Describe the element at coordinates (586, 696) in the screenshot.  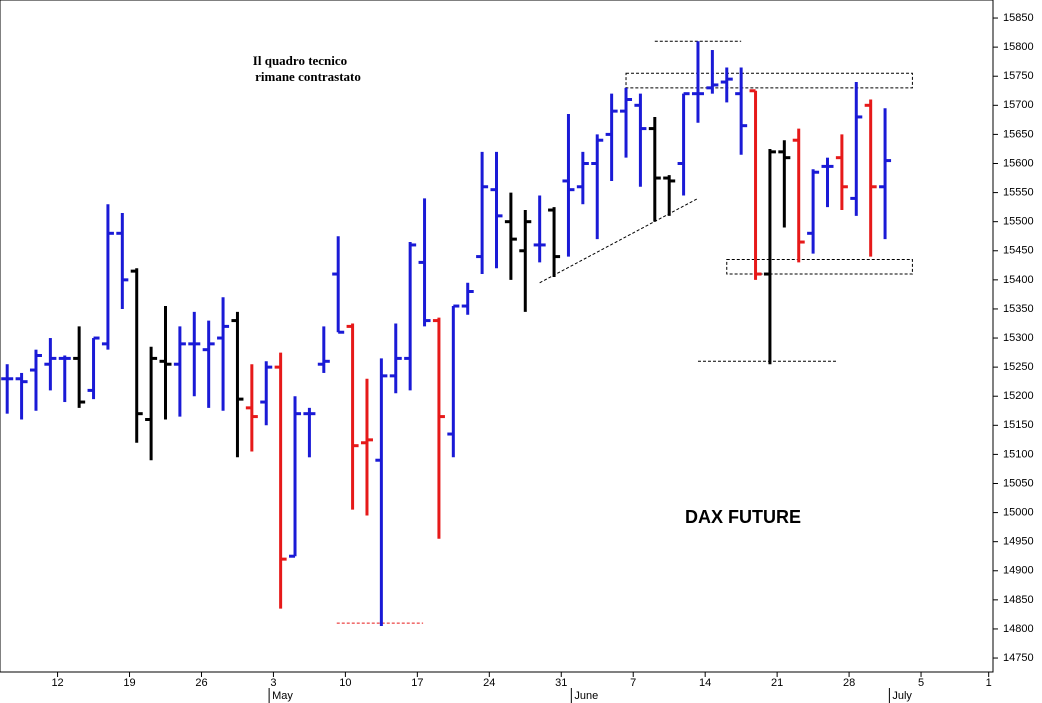
I see `month-label: June` at that location.